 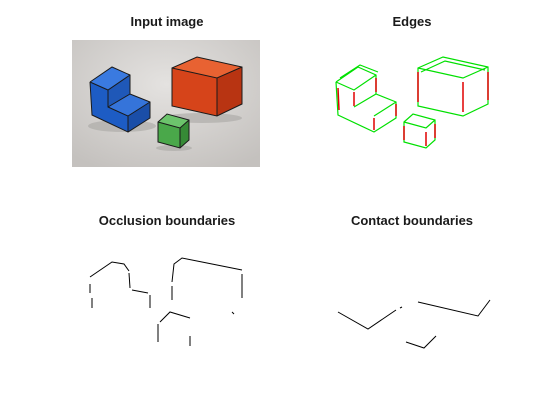 What do you see at coordinates (412, 220) in the screenshot?
I see `contact-boundaries-title: Contact boundaries` at bounding box center [412, 220].